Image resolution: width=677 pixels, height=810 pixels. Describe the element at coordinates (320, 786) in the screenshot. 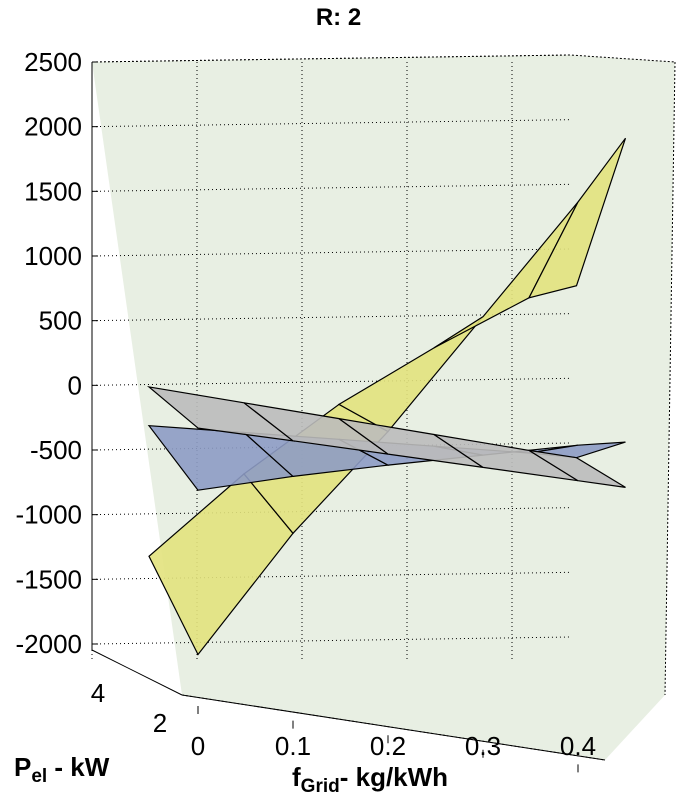

I see `x-axis-label-sub: Grid` at that location.